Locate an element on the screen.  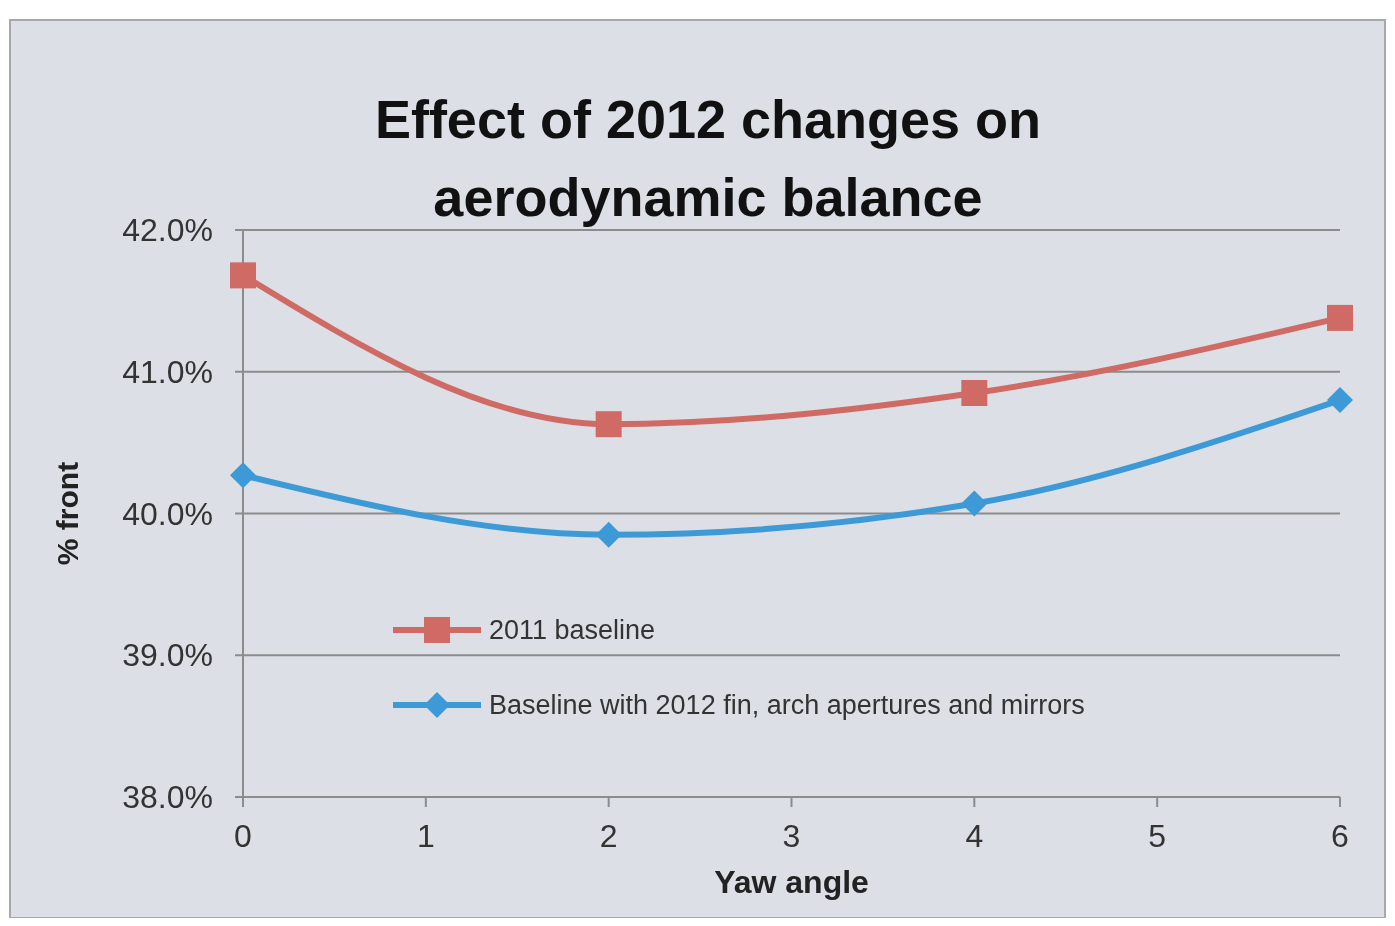
x-axis-title: Yaw angle is located at coordinates (791, 882).